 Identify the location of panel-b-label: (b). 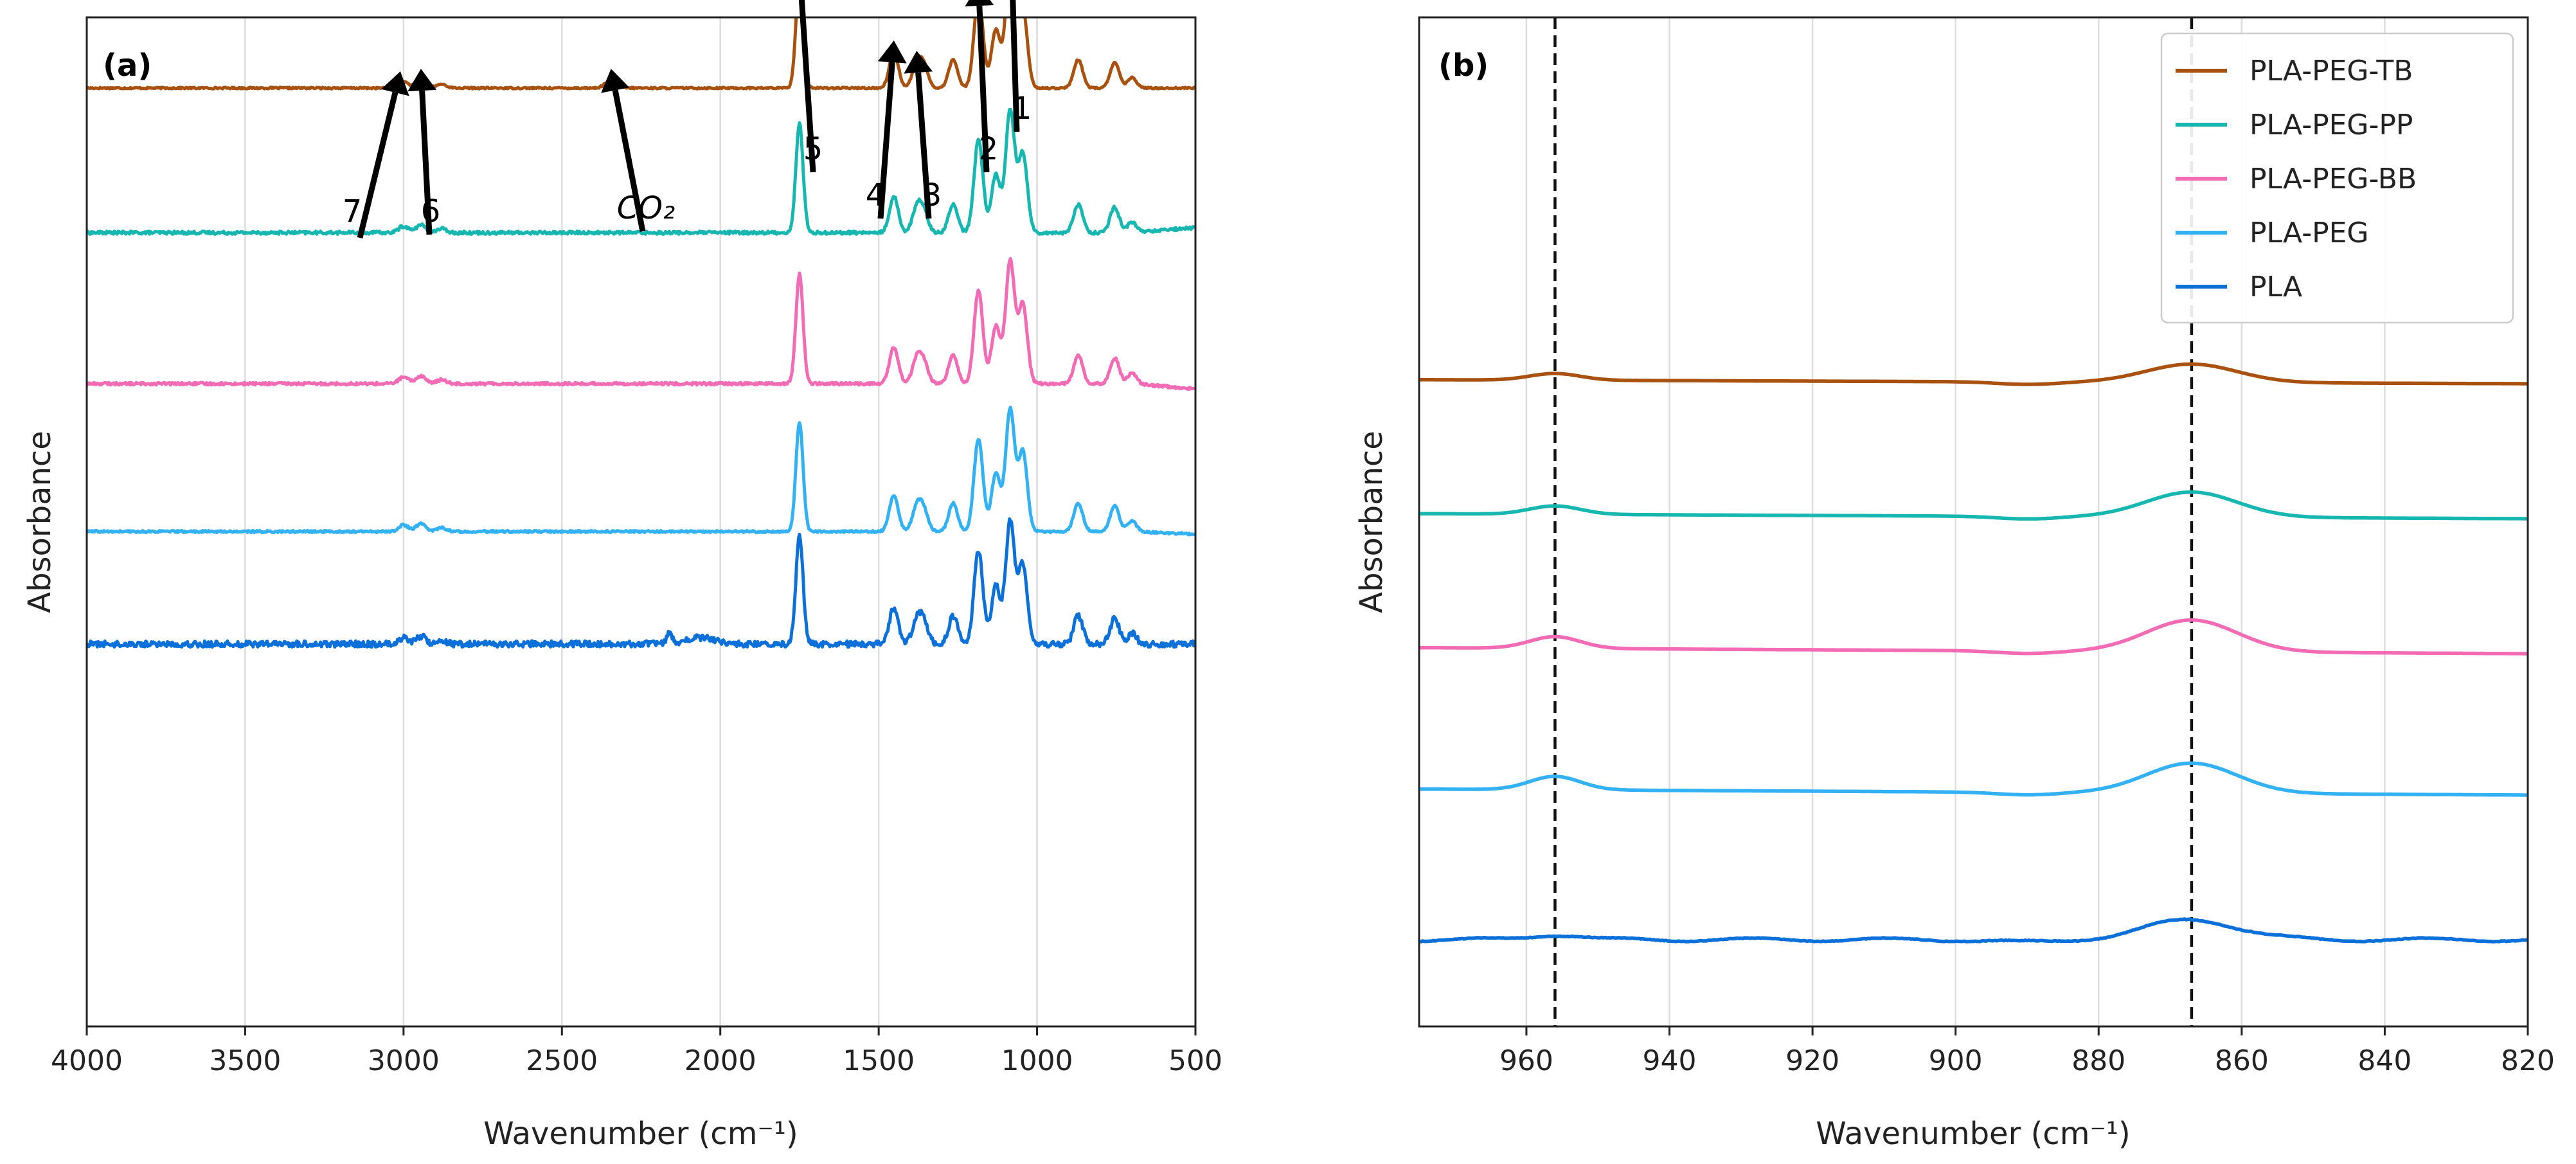
(1463, 66).